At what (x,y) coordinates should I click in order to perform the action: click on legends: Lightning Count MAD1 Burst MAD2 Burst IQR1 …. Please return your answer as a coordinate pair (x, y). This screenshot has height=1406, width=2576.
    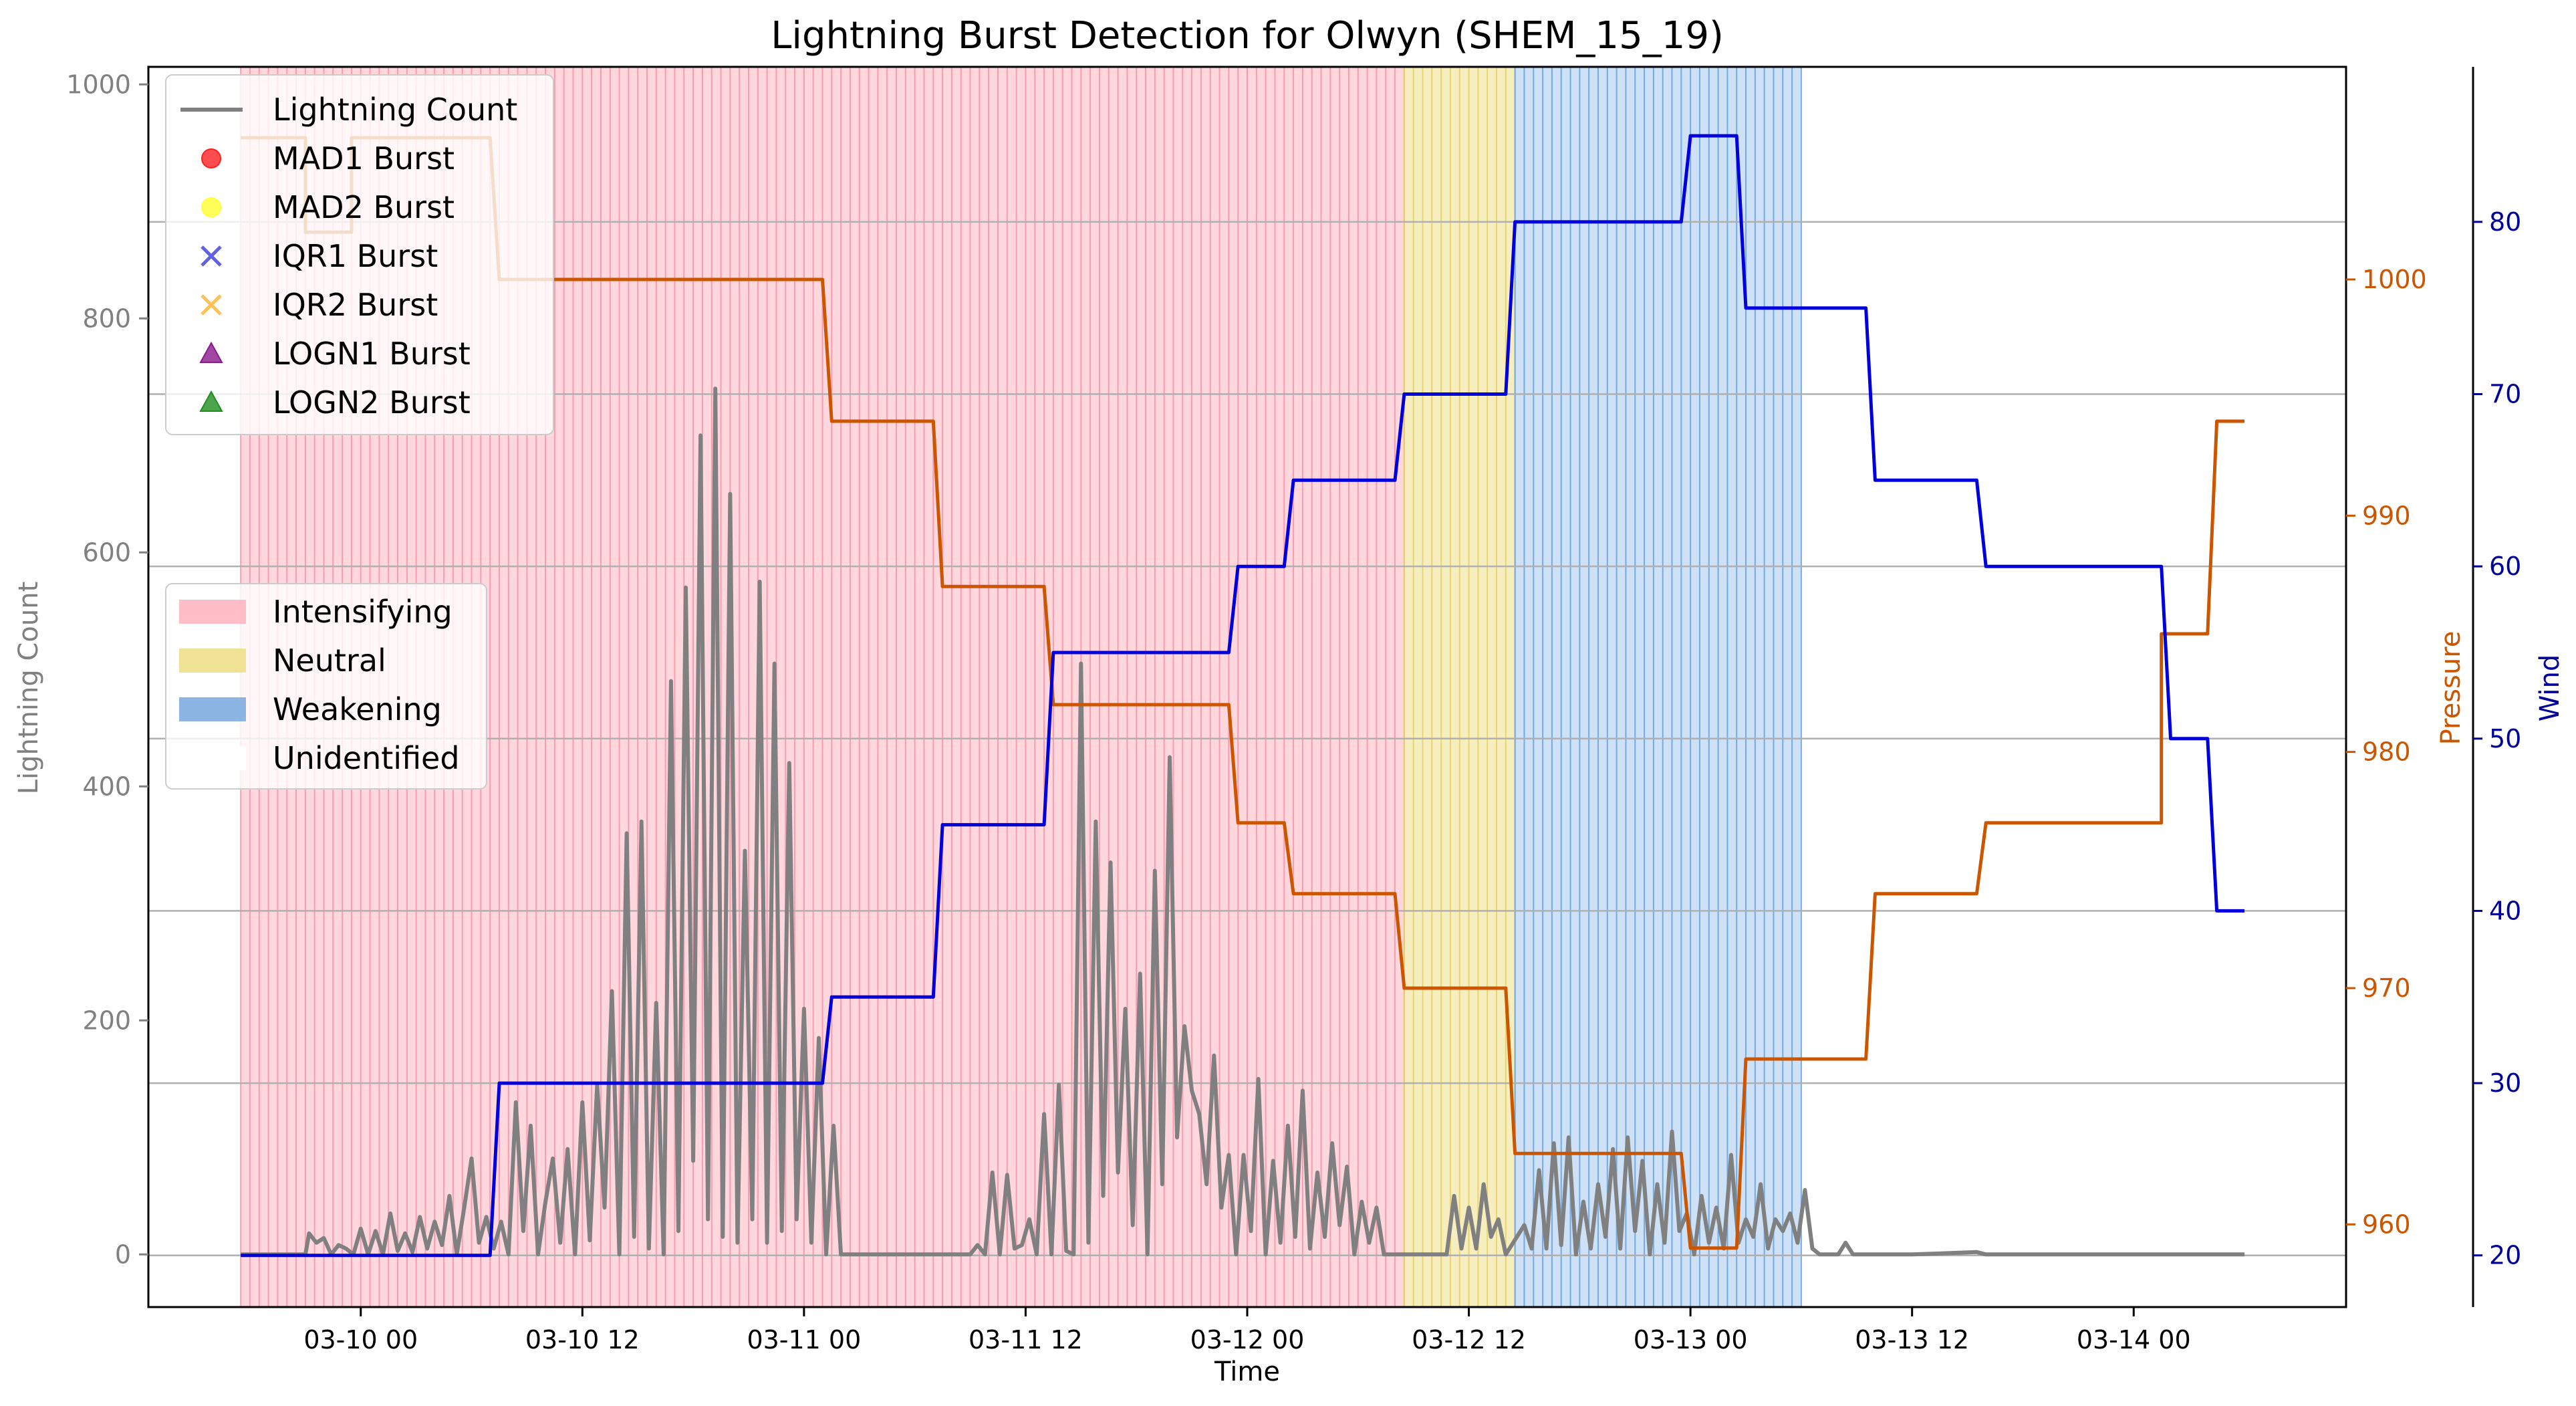
    Looking at the image, I should click on (359, 432).